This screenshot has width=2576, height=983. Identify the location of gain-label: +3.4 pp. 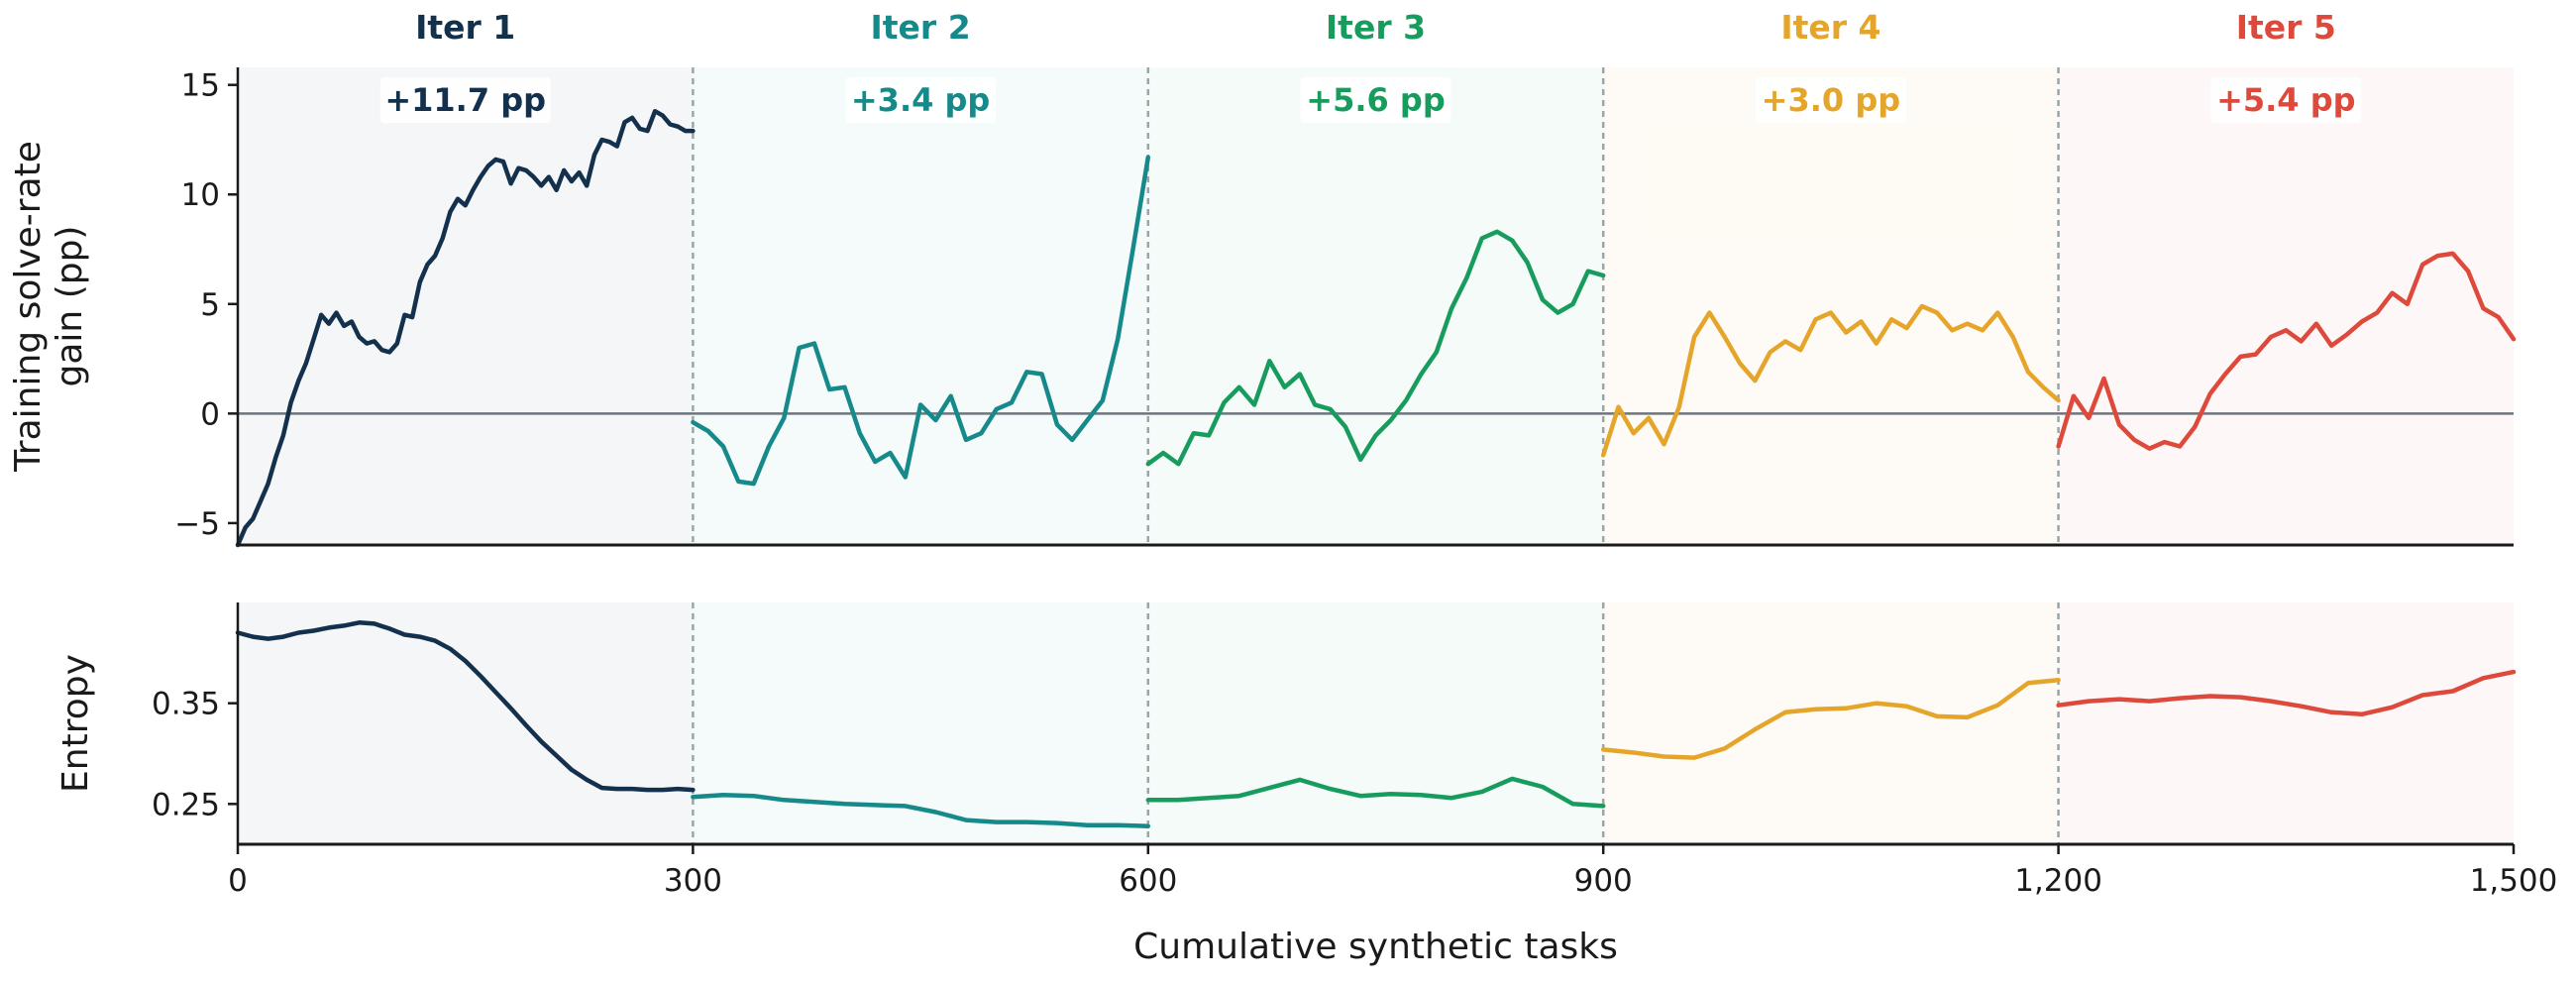
(921, 100).